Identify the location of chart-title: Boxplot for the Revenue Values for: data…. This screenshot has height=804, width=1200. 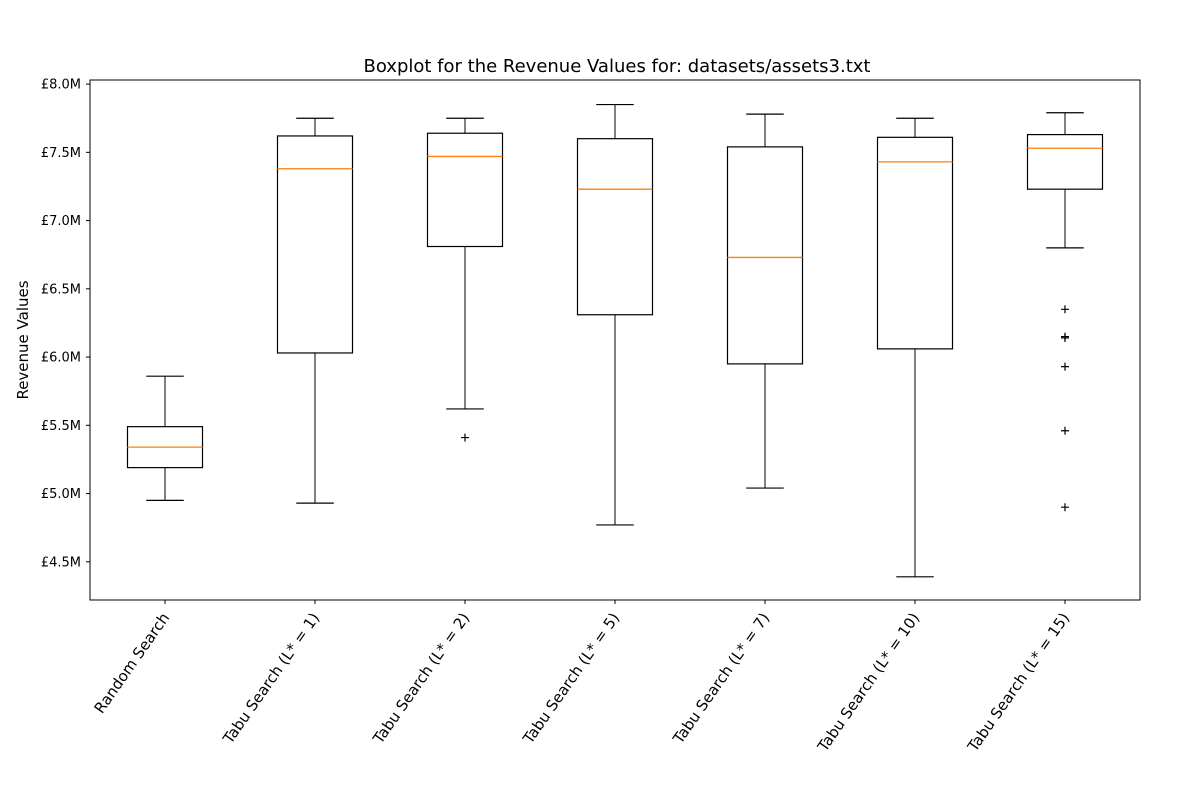
(616, 66).